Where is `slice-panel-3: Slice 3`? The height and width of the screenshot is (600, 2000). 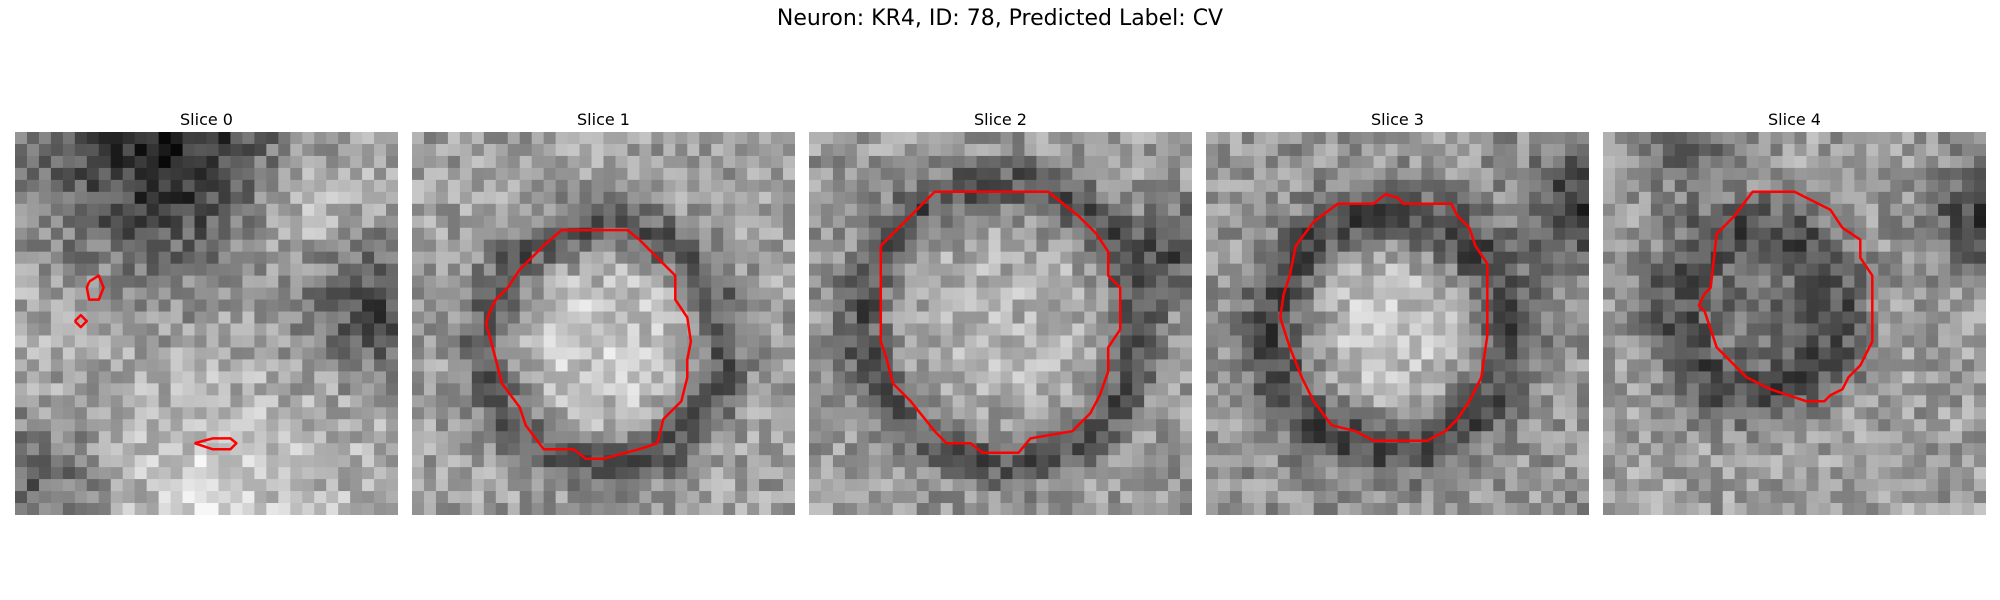 slice-panel-3: Slice 3 is located at coordinates (1397, 311).